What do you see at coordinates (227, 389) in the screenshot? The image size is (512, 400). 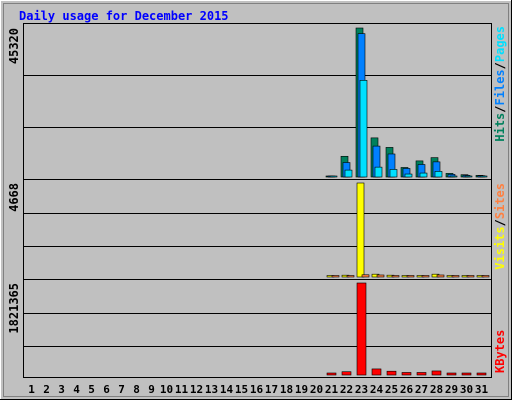 I see `x-tick-label: 14` at bounding box center [227, 389].